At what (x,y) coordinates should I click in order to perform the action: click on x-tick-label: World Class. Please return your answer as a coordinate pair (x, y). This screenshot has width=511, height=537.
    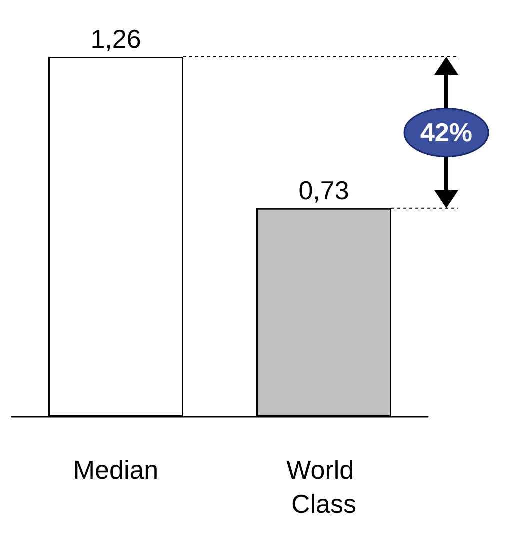
    Looking at the image, I should click on (324, 487).